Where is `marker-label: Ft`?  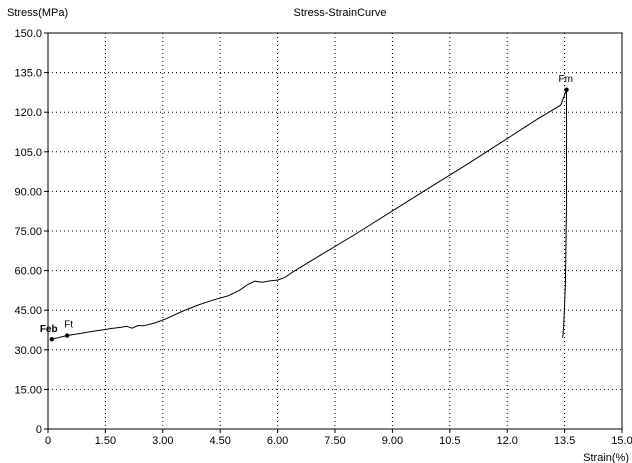
marker-label: Ft is located at coordinates (68, 325).